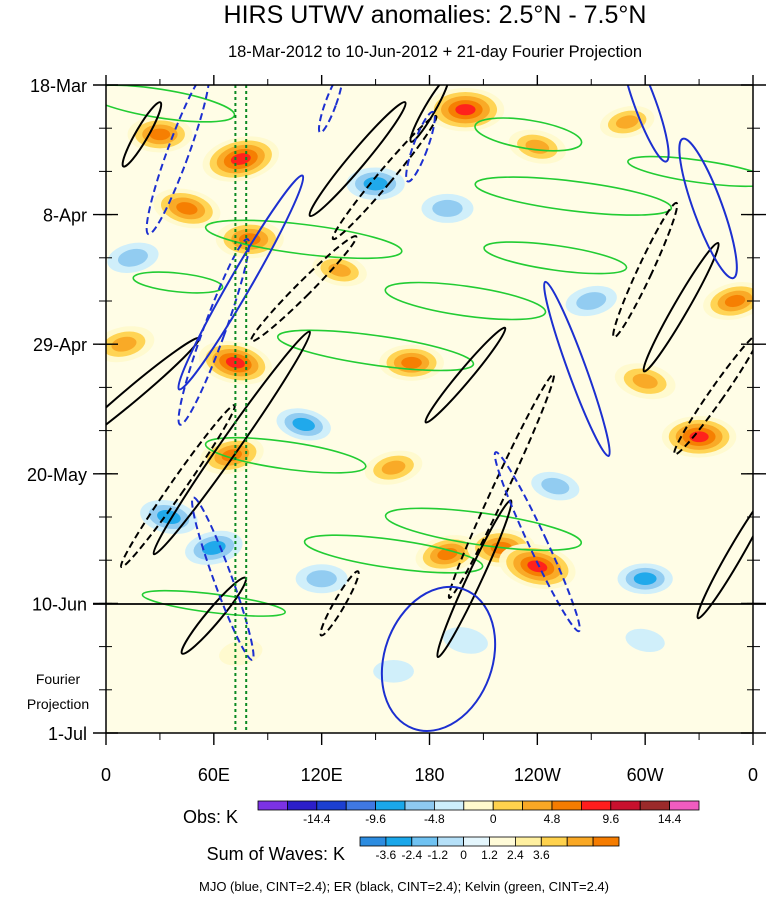 The width and height of the screenshot is (774, 899). What do you see at coordinates (58, 86) in the screenshot?
I see `y-tick-label: 18-Mar` at bounding box center [58, 86].